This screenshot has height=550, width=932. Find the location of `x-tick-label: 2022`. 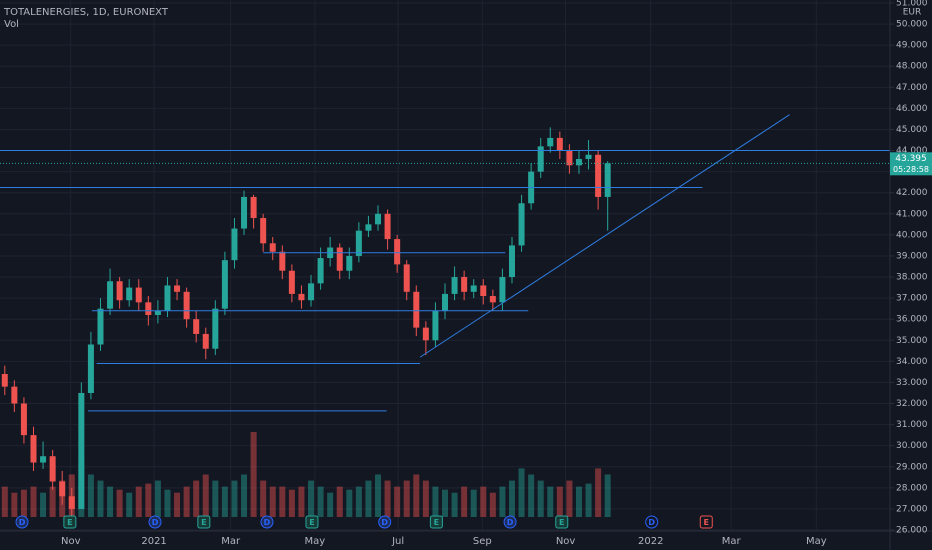

x-tick-label: 2022 is located at coordinates (650, 541).